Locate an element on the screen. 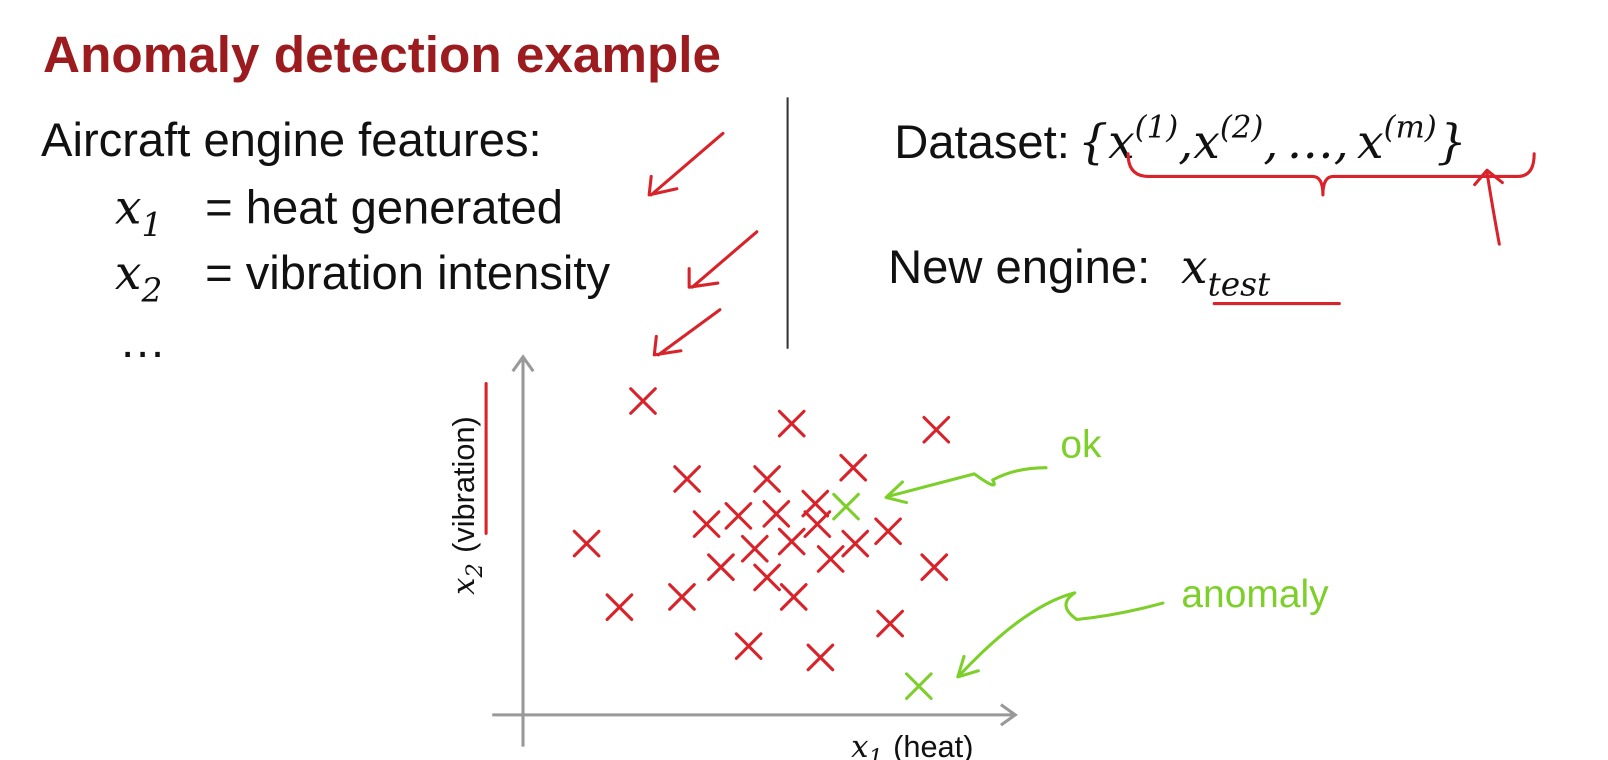 Image resolution: width=1608 pixels, height=760 pixels. axis-label: (heat) is located at coordinates (933, 744).